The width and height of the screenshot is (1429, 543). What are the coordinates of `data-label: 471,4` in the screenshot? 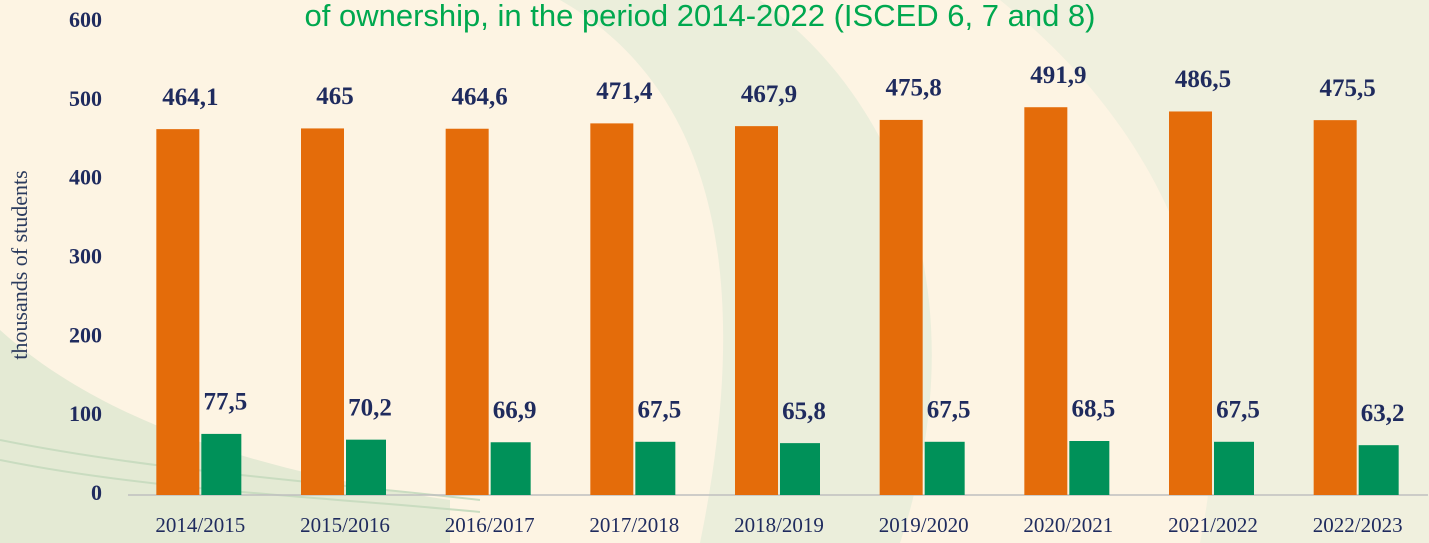 It's located at (624, 91).